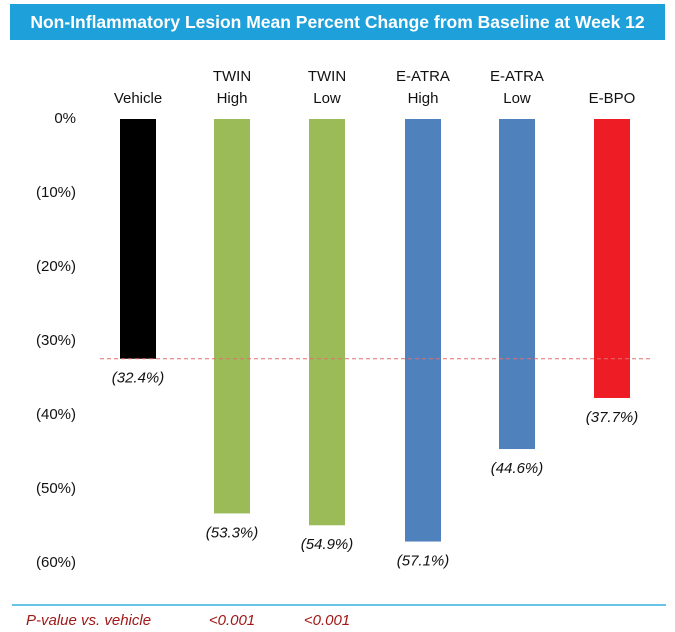  What do you see at coordinates (612, 98) in the screenshot?
I see `category-text: E-BPO` at bounding box center [612, 98].